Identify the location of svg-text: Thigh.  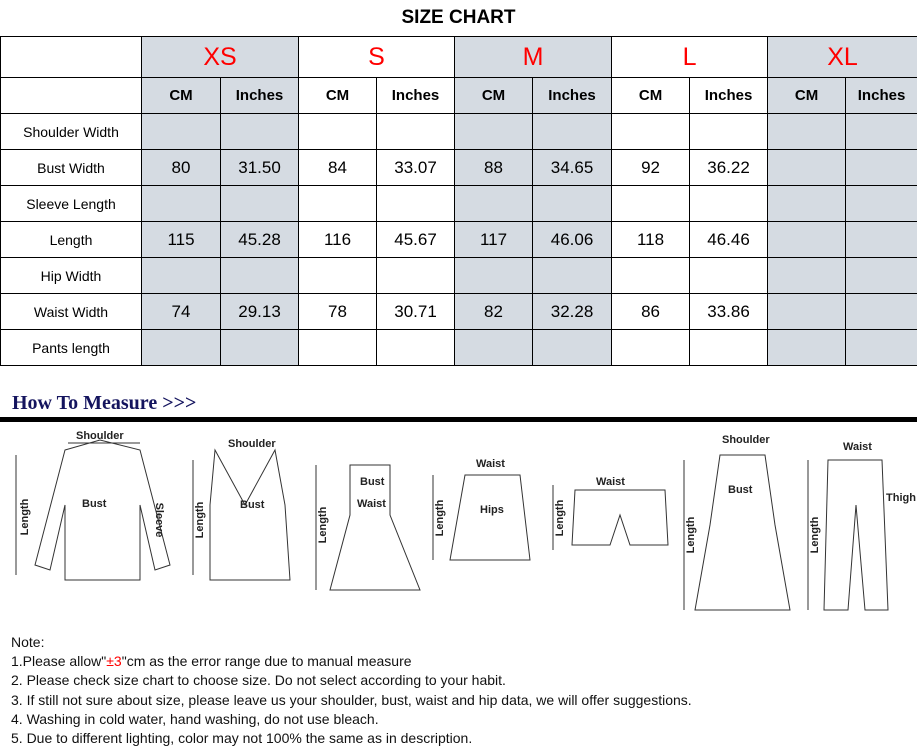
(901, 498).